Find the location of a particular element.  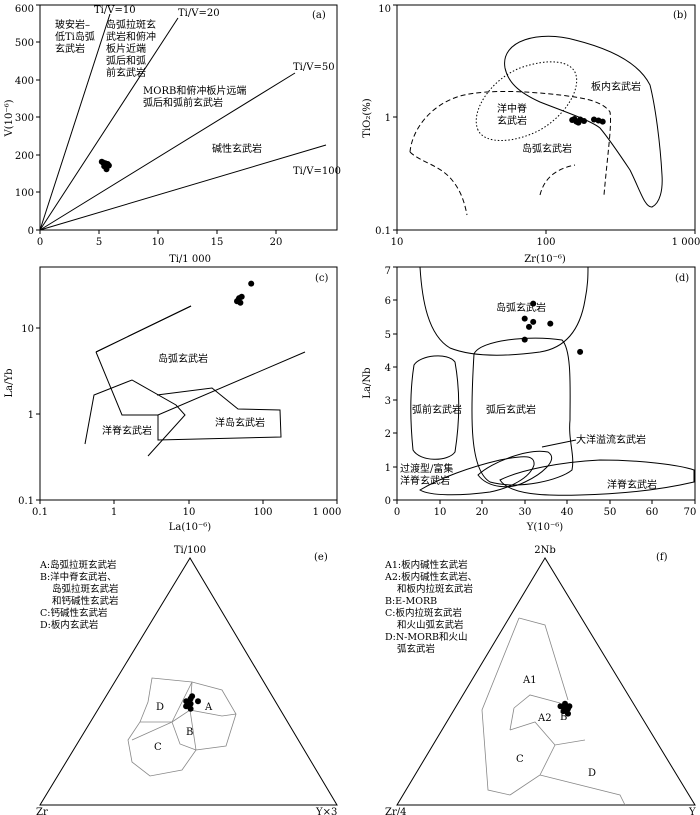

legend-line: A:岛弧拉斑玄武岩 is located at coordinates (78, 565).